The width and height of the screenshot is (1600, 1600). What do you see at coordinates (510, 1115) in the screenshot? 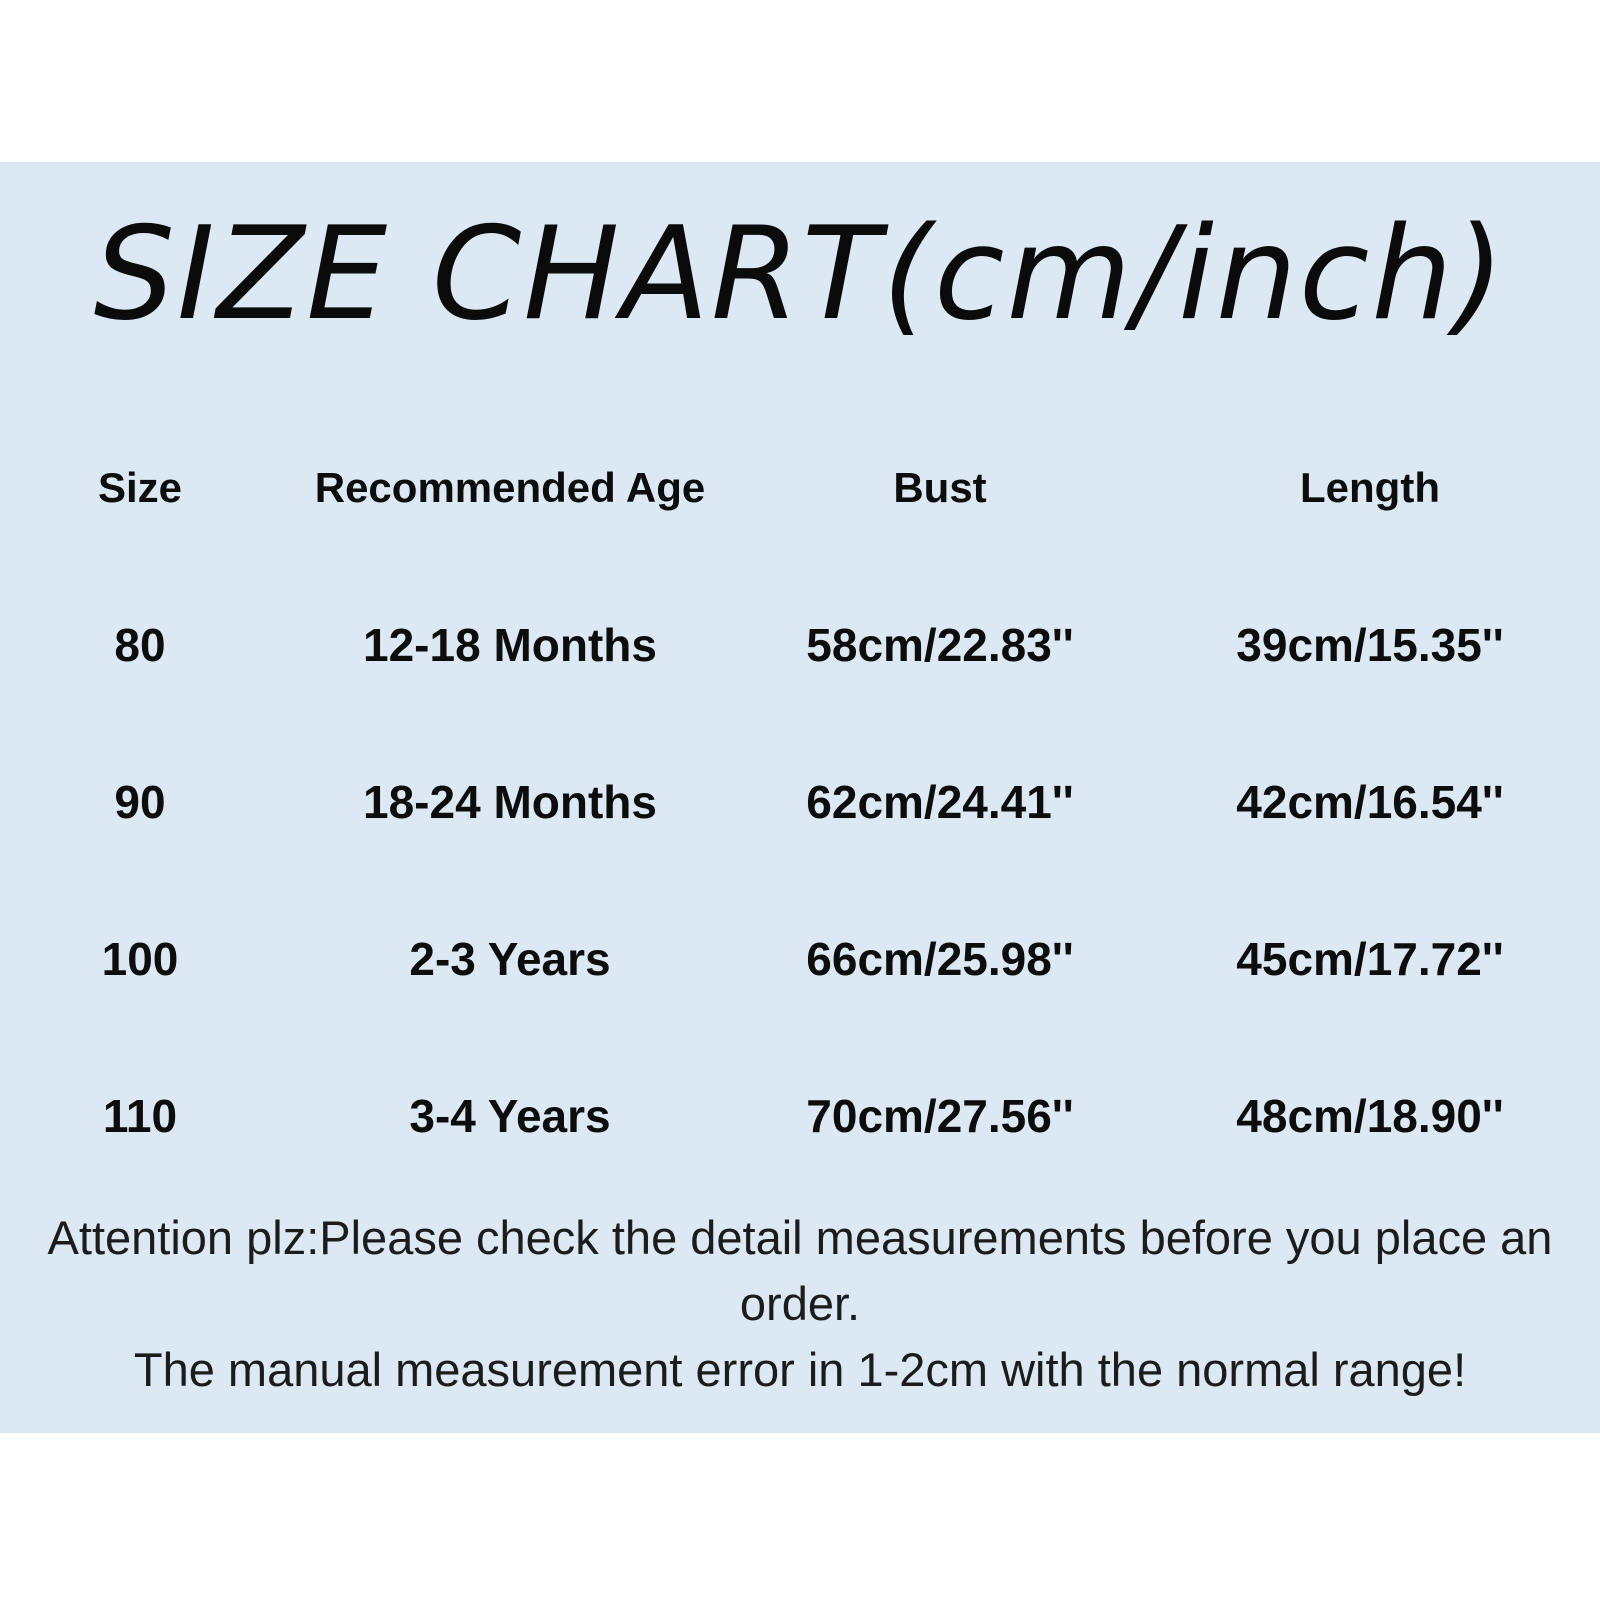
I see `cell-age: 3-4 Years` at bounding box center [510, 1115].